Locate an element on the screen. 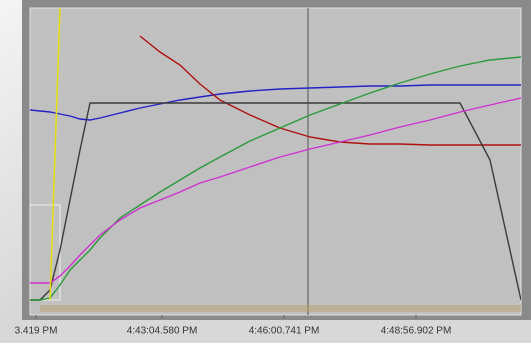 Image resolution: width=531 pixels, height=348 pixels. axis-strip is located at coordinates (265, 331).